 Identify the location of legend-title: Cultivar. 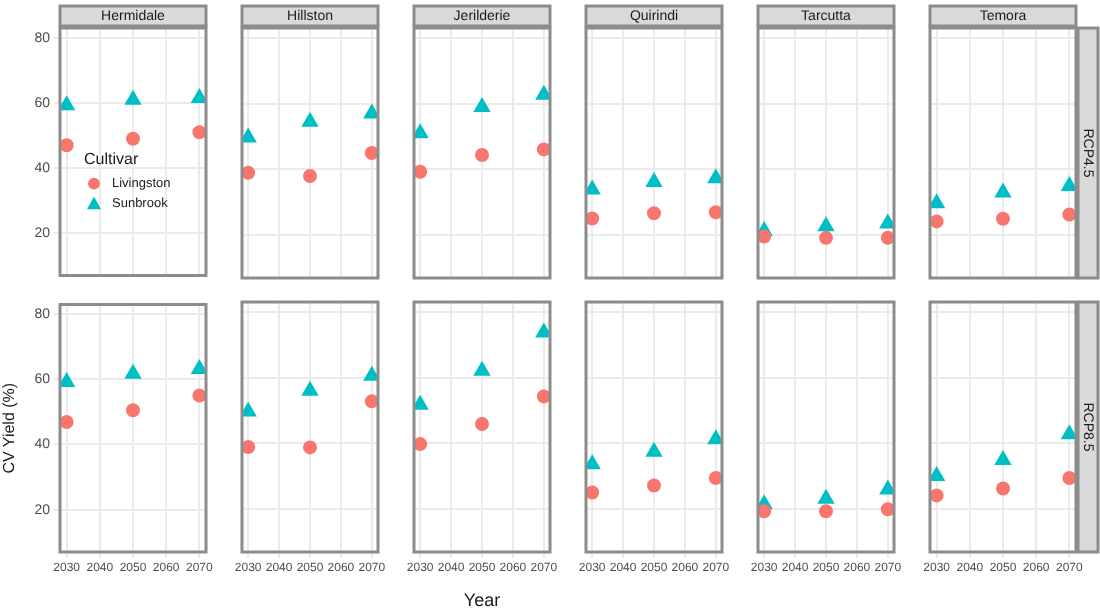
(111, 159).